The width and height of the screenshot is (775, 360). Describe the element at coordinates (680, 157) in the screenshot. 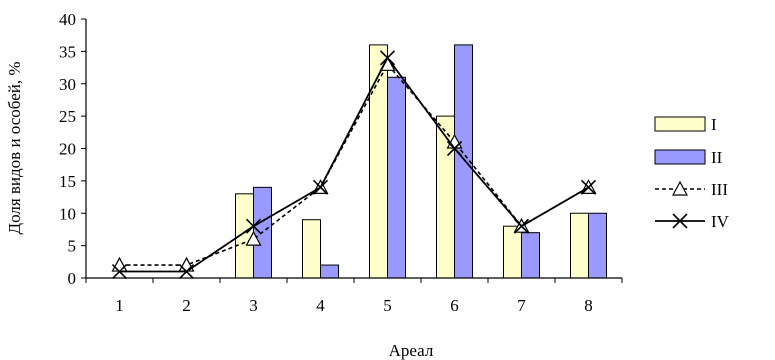

I see `legend-swatch-II` at that location.